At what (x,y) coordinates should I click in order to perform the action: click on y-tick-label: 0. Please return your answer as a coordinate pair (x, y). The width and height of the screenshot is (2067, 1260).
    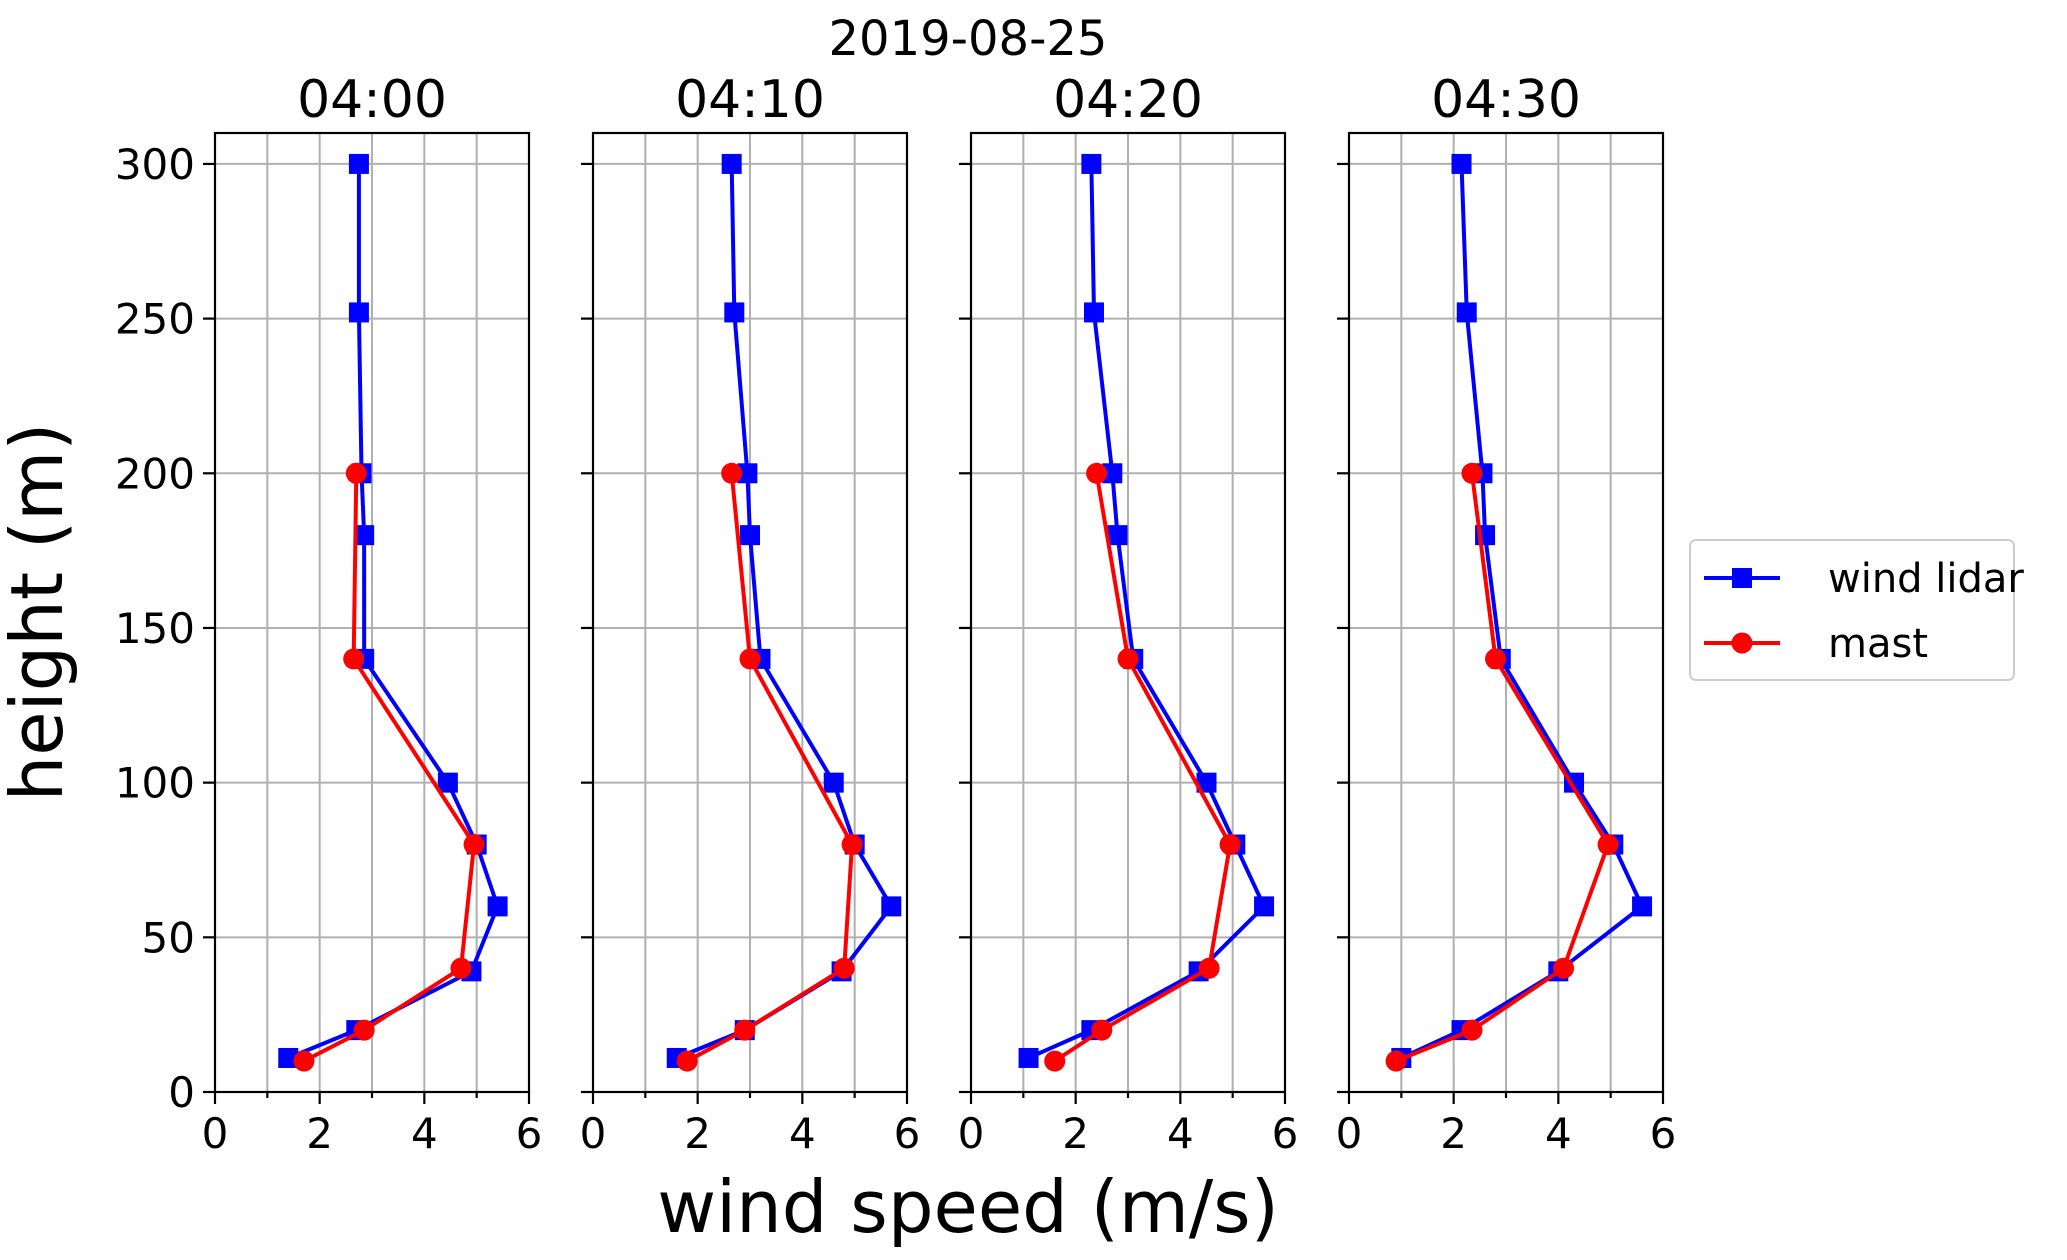
    Looking at the image, I should click on (181, 1092).